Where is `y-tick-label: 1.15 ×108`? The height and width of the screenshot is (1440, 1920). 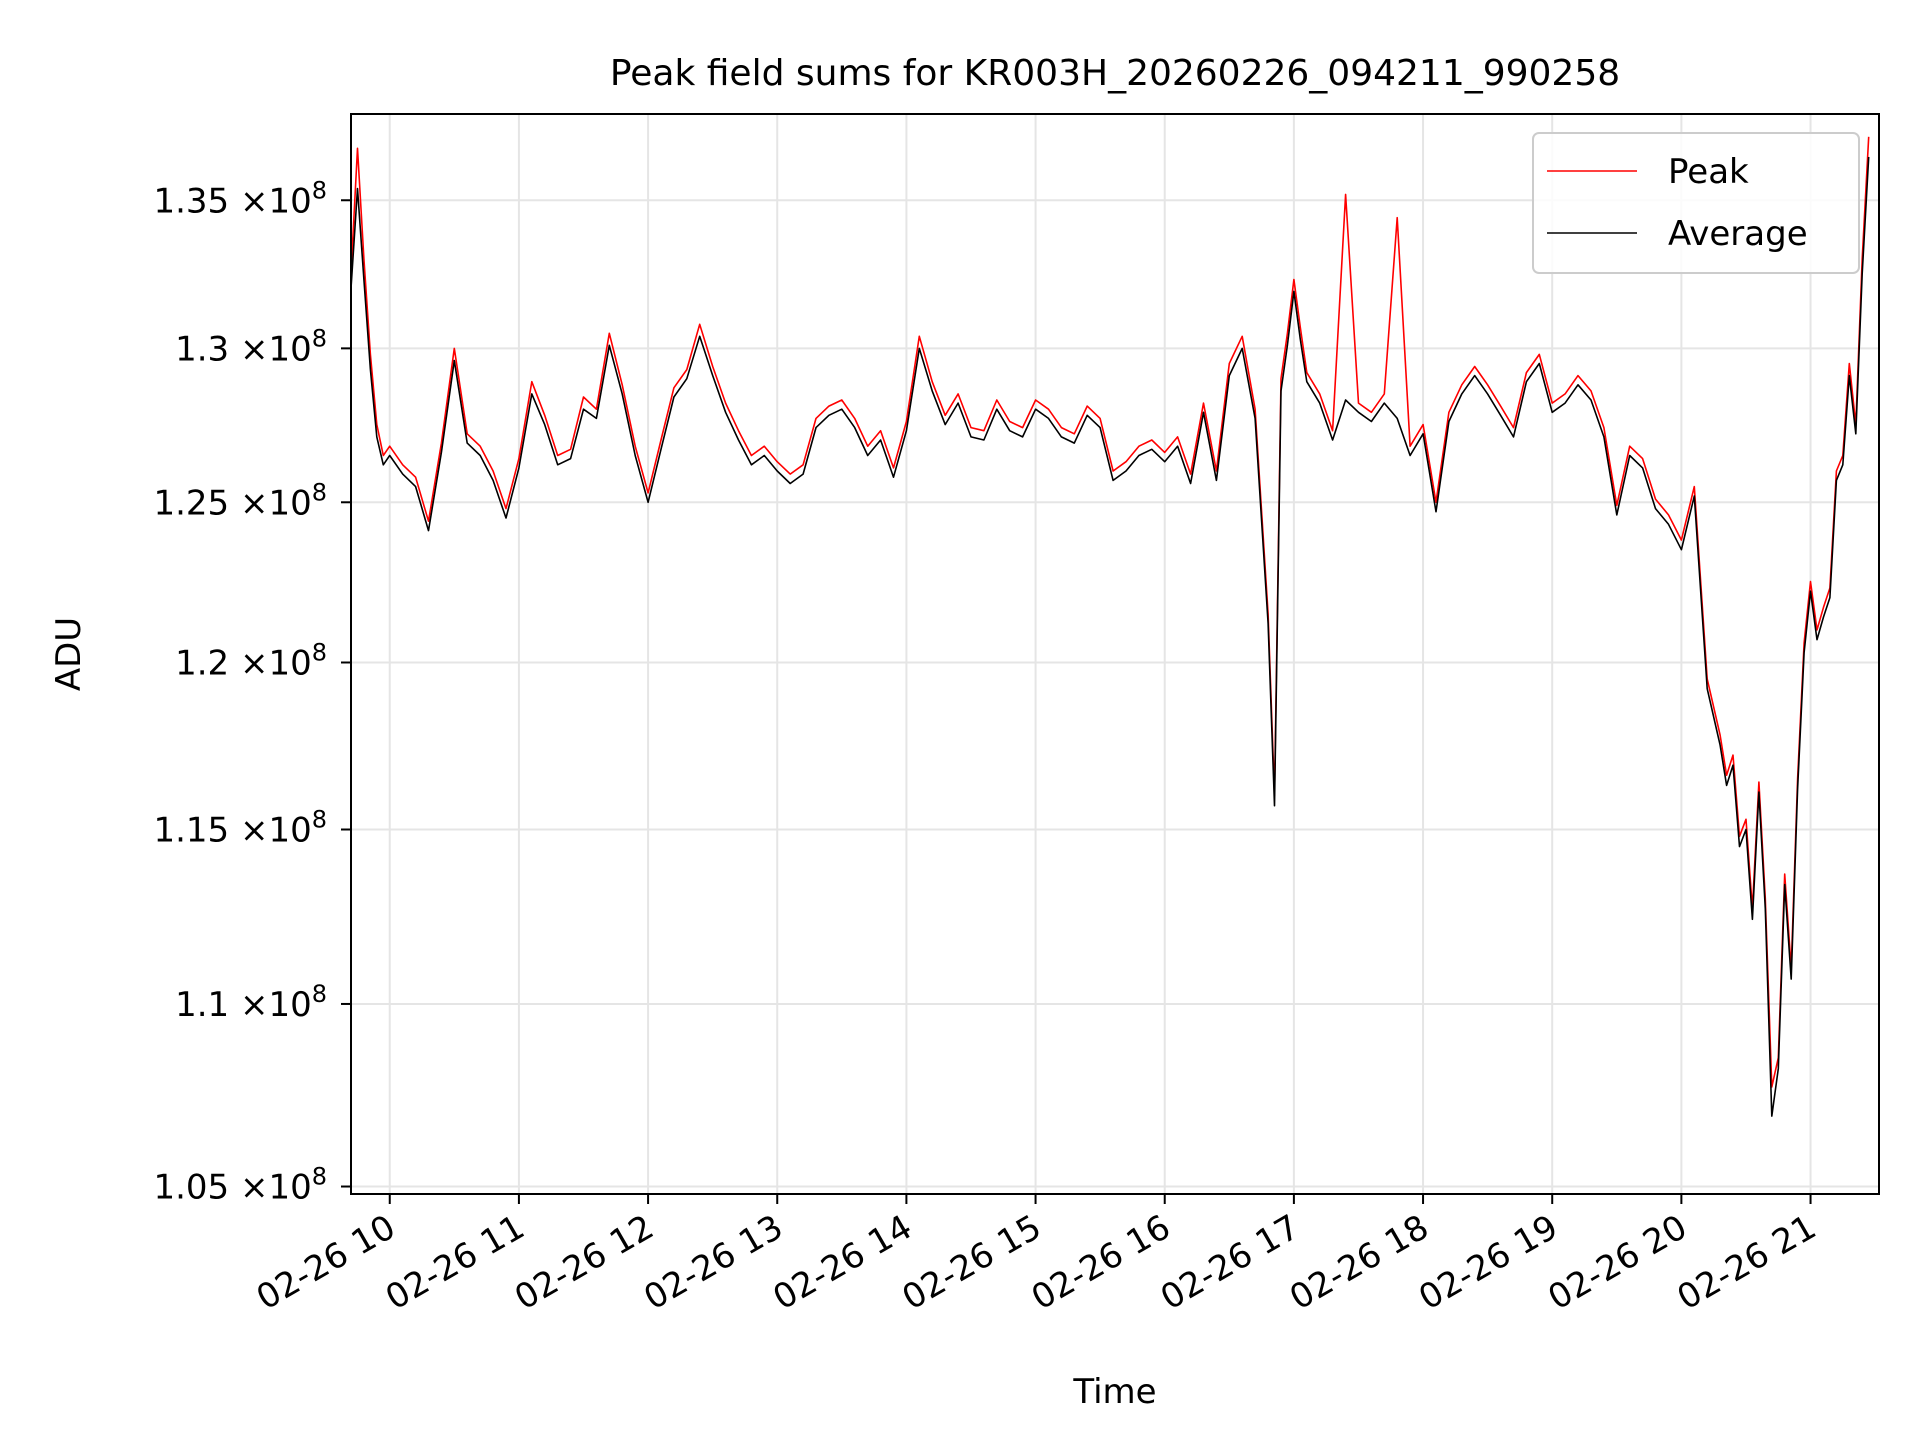 y-tick-label: 1.15 ×108 is located at coordinates (240, 828).